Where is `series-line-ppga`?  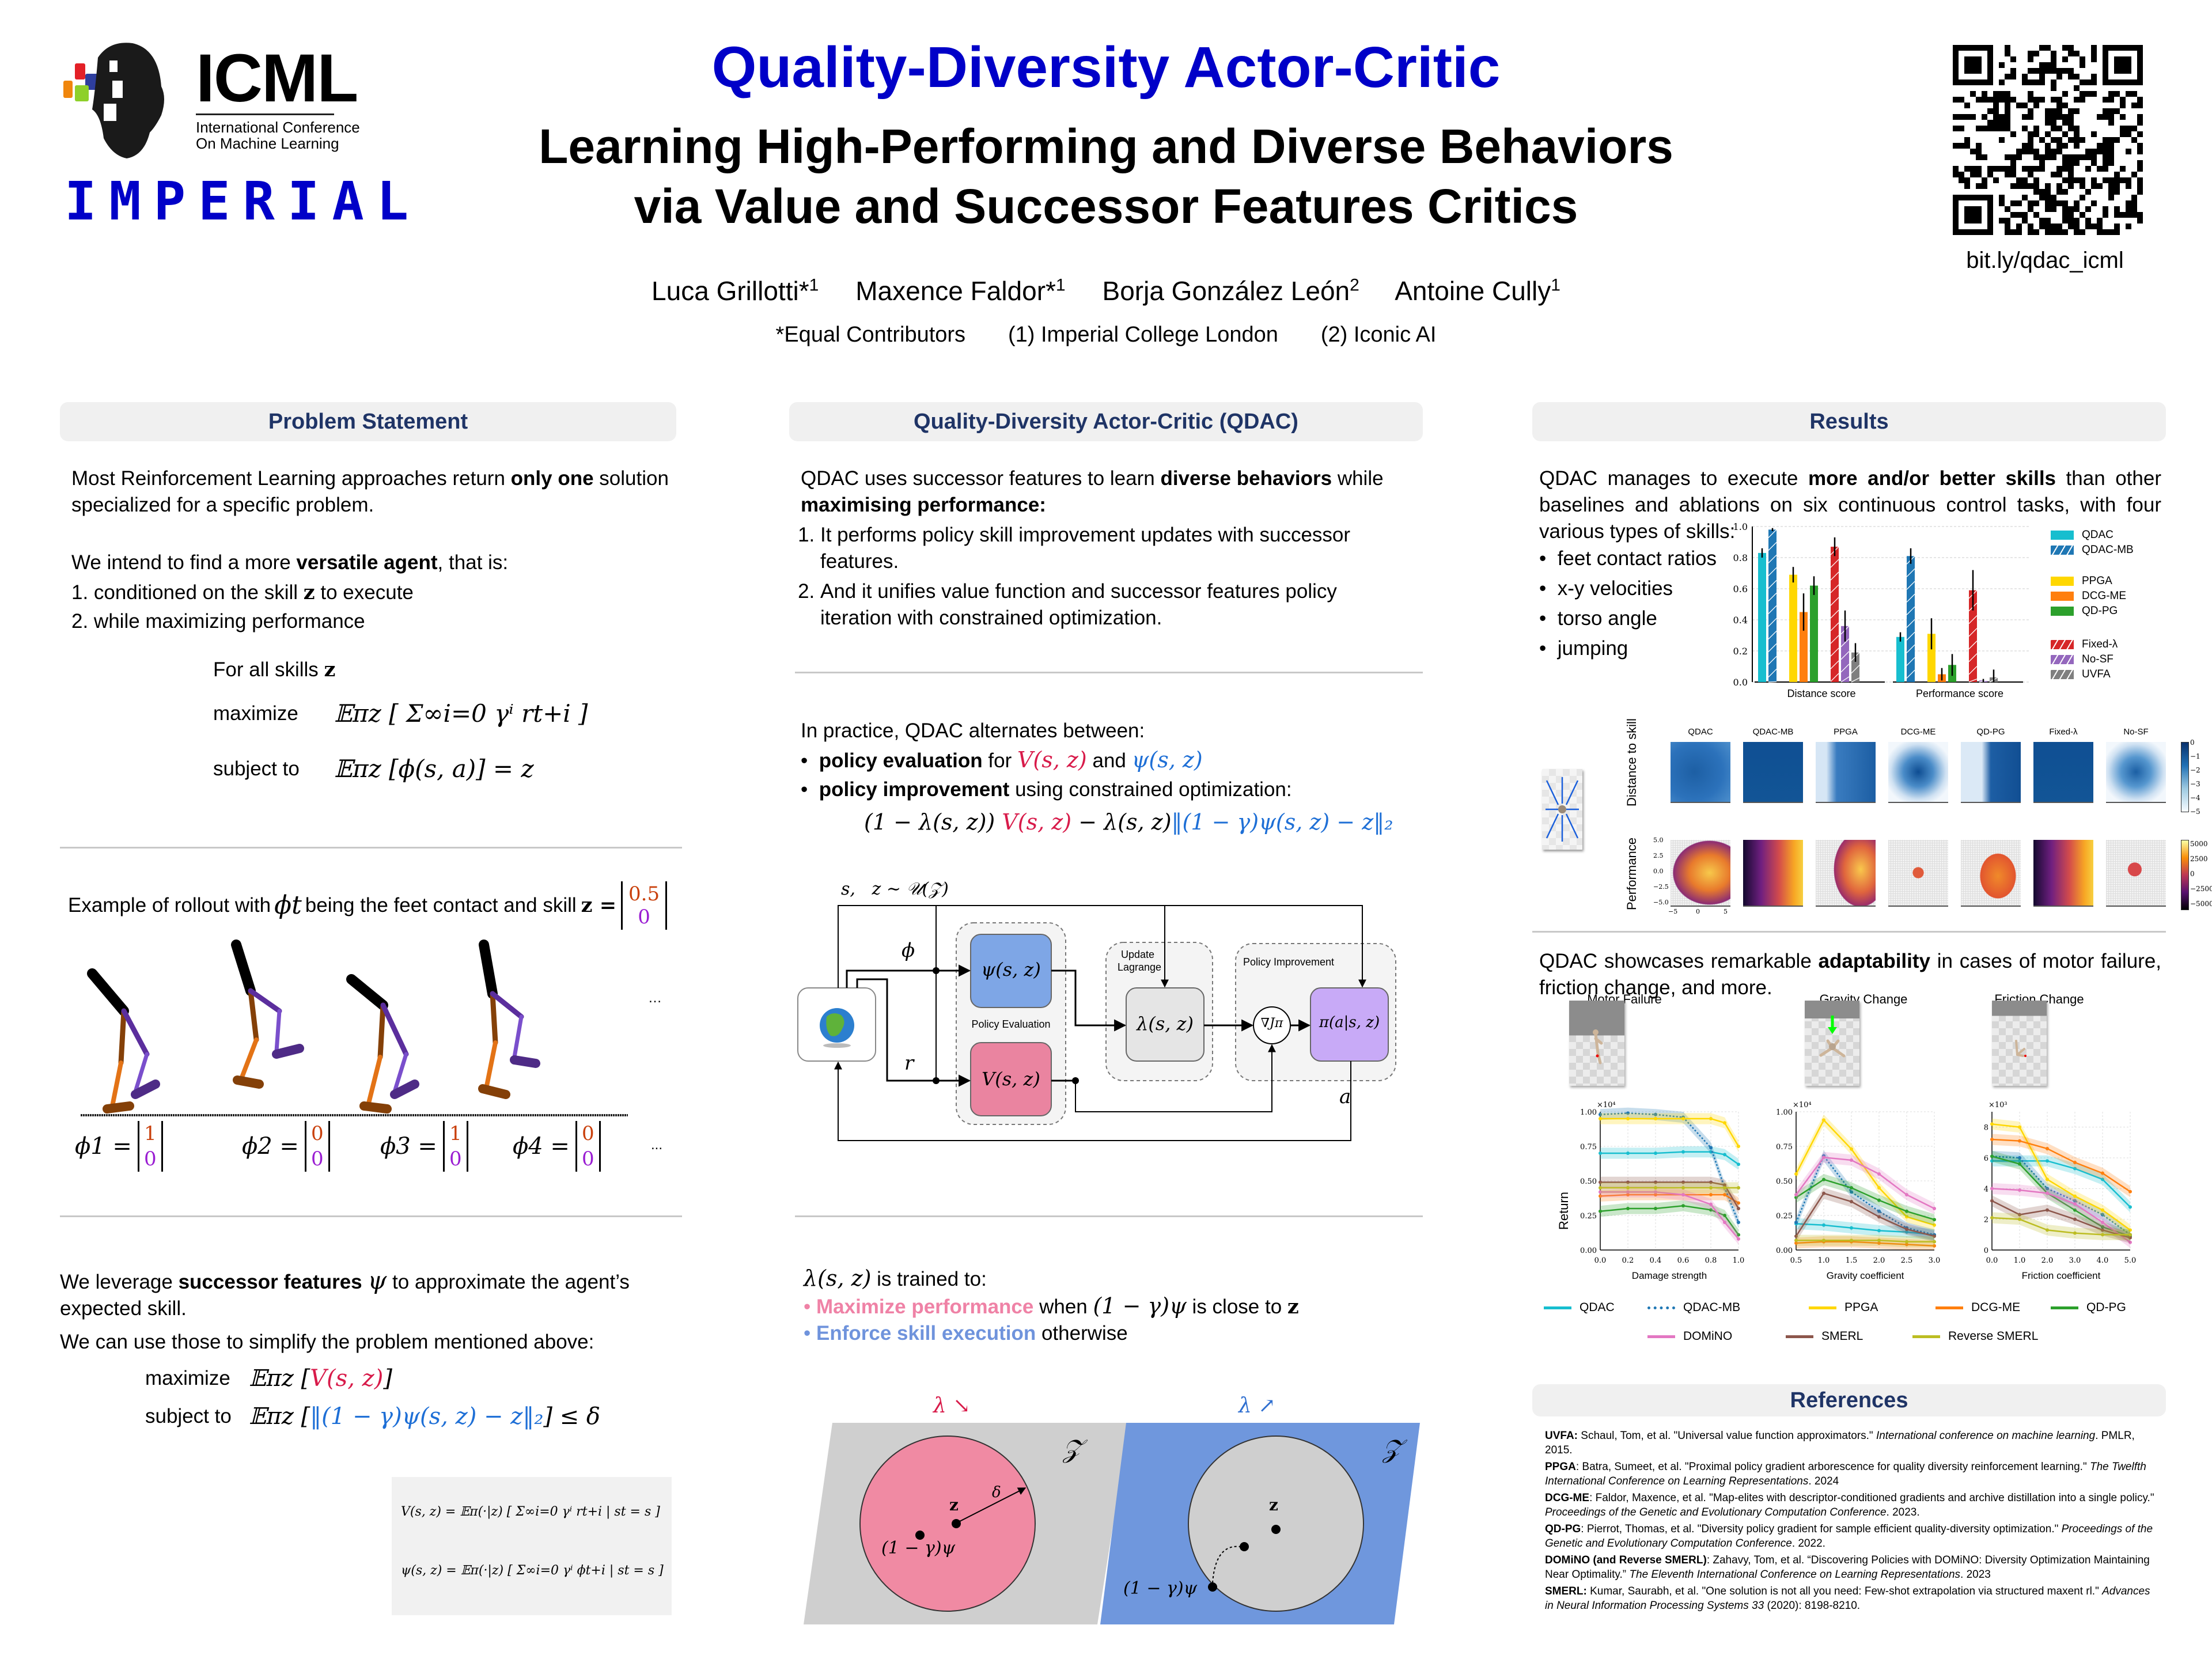
series-line-ppga is located at coordinates (2061, 1177).